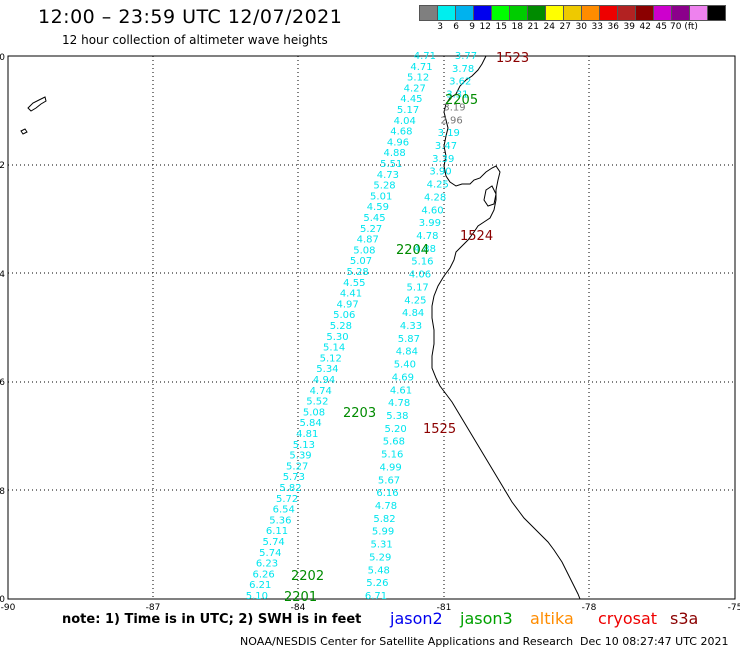 The width and height of the screenshot is (740, 650). I want to click on wave-height-value: 6.16, so click(387, 493).